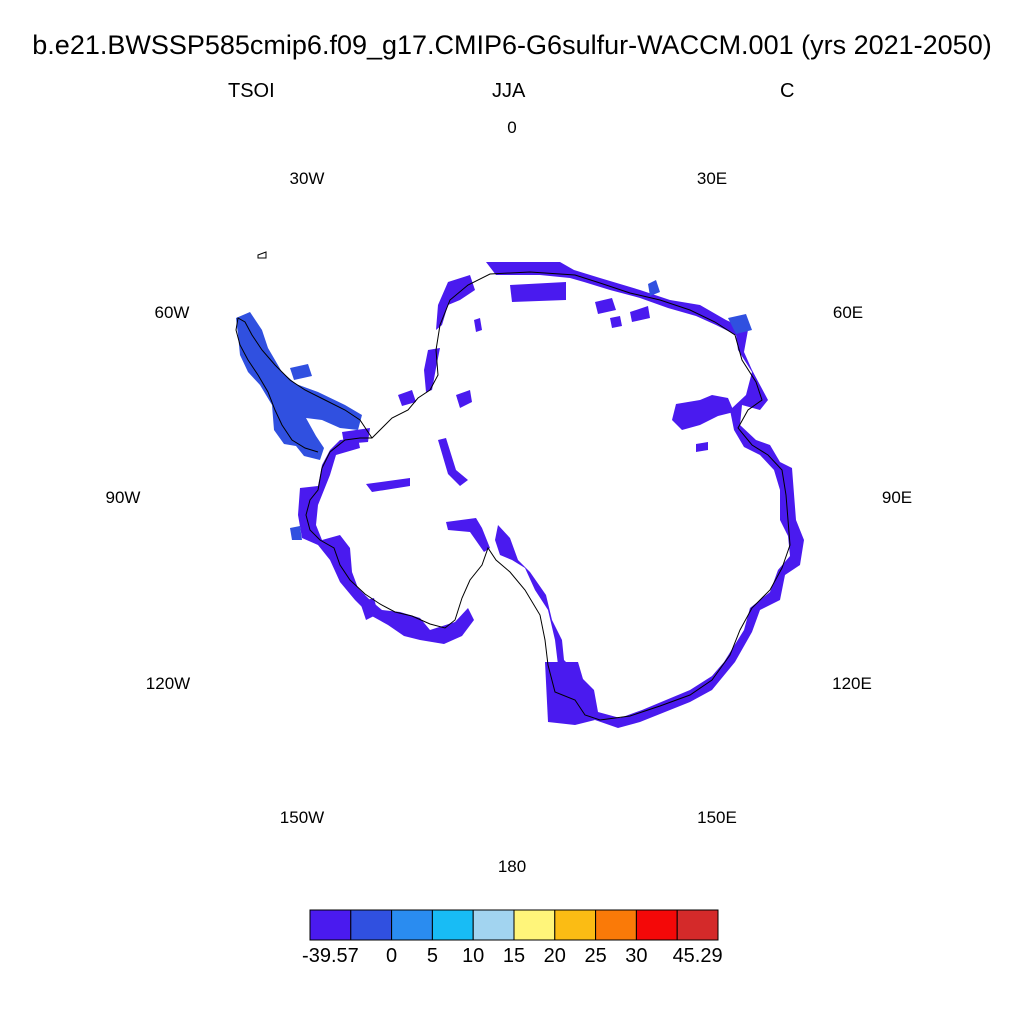 Image resolution: width=1024 pixels, height=1024 pixels. I want to click on colorbar-tick-label: 10, so click(473, 956).